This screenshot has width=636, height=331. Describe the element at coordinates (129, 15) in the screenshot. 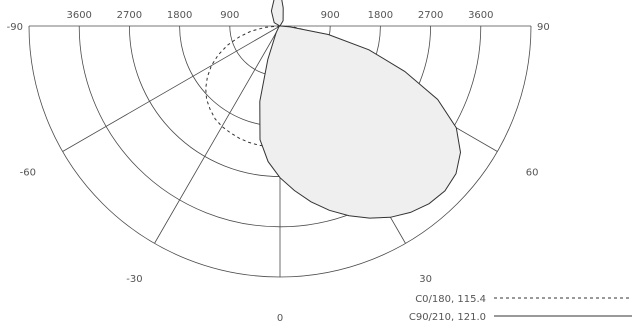

I see `ring-tick-label-left: 2700` at that location.